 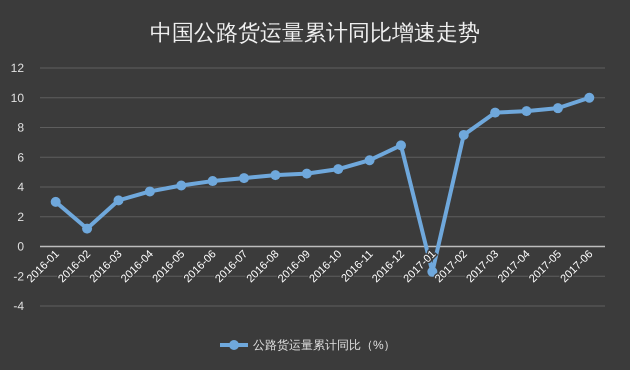 I want to click on chart-title: 中国公路货运量累计同比增速走势, so click(x=315, y=32).